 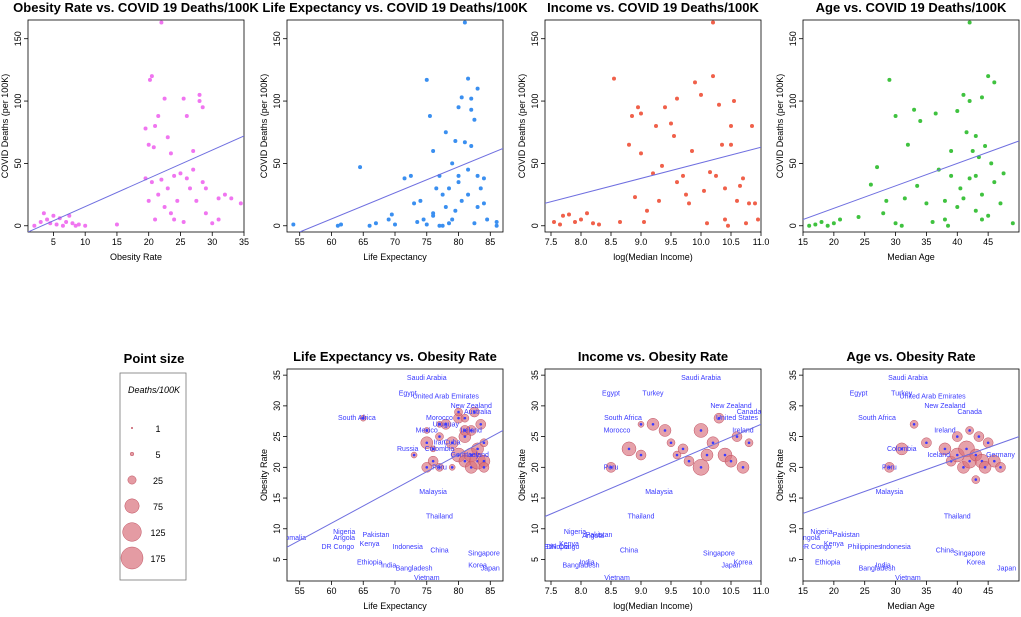 What do you see at coordinates (440, 449) in the screenshot?
I see `country-label: Colombia` at bounding box center [440, 449].